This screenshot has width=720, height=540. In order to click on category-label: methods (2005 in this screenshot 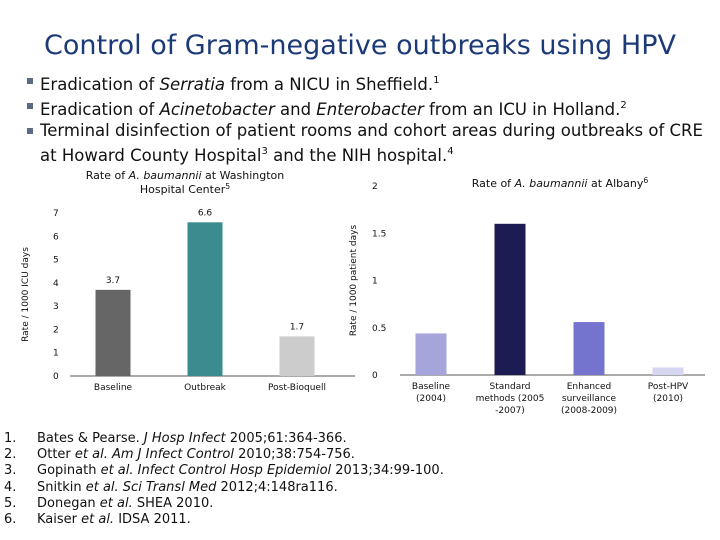, I will do `click(510, 399)`.